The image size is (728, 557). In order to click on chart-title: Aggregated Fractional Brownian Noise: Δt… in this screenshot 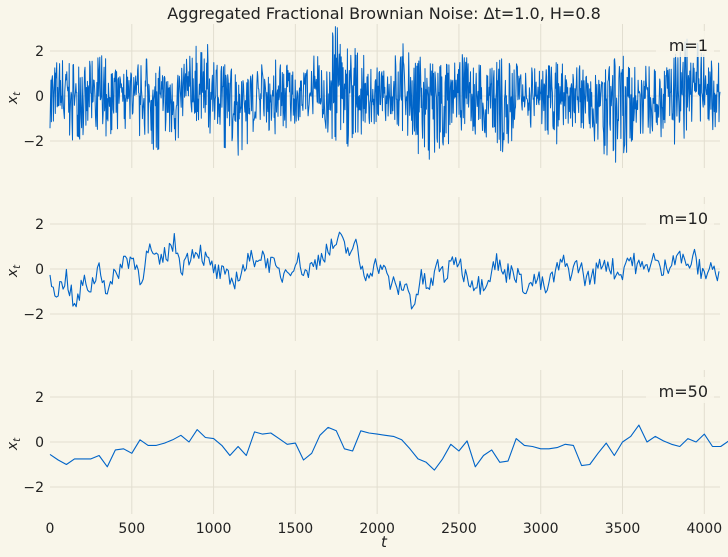, I will do `click(384, 13)`.